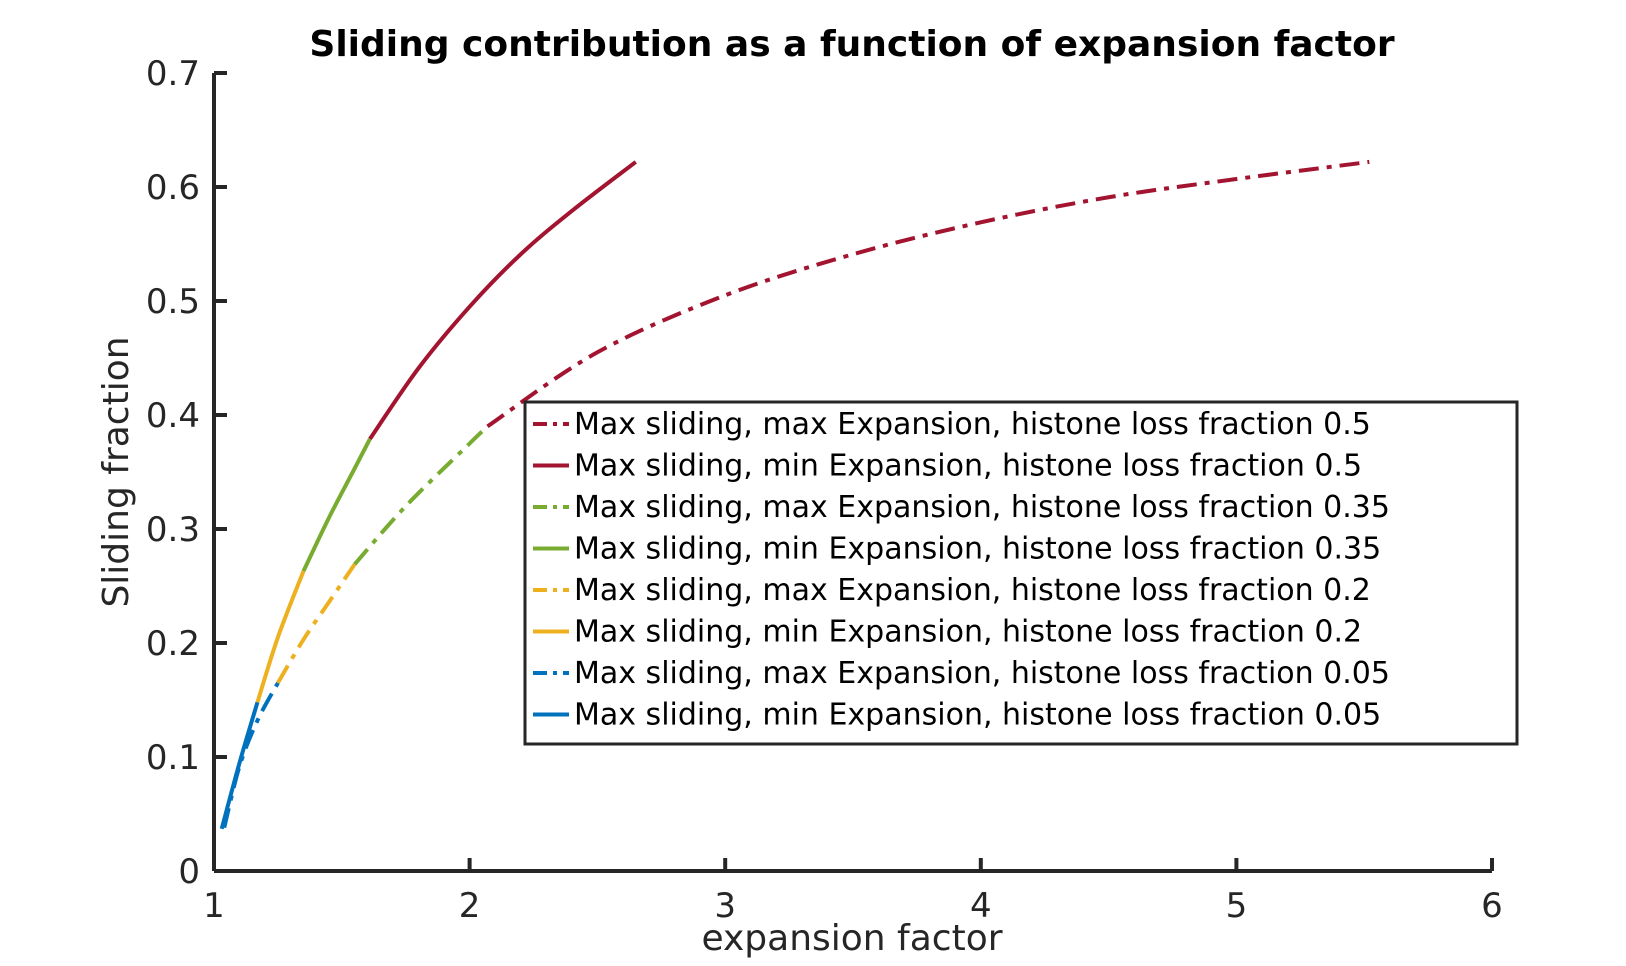  I want to click on y-tick-label: 0.6, so click(173, 188).